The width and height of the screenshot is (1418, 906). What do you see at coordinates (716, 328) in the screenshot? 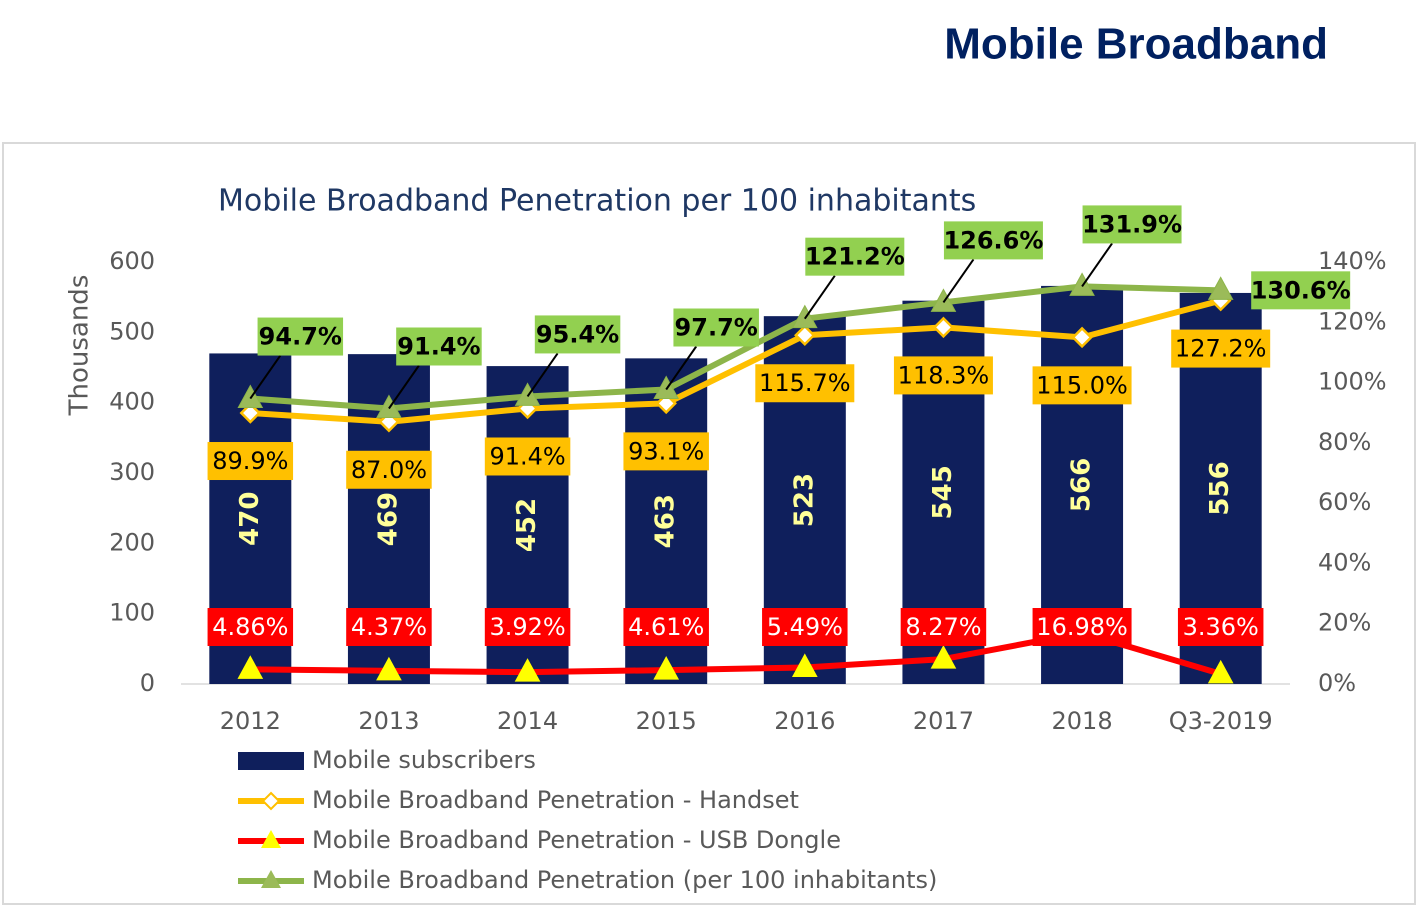
I see `data-label: 97.7%` at bounding box center [716, 328].